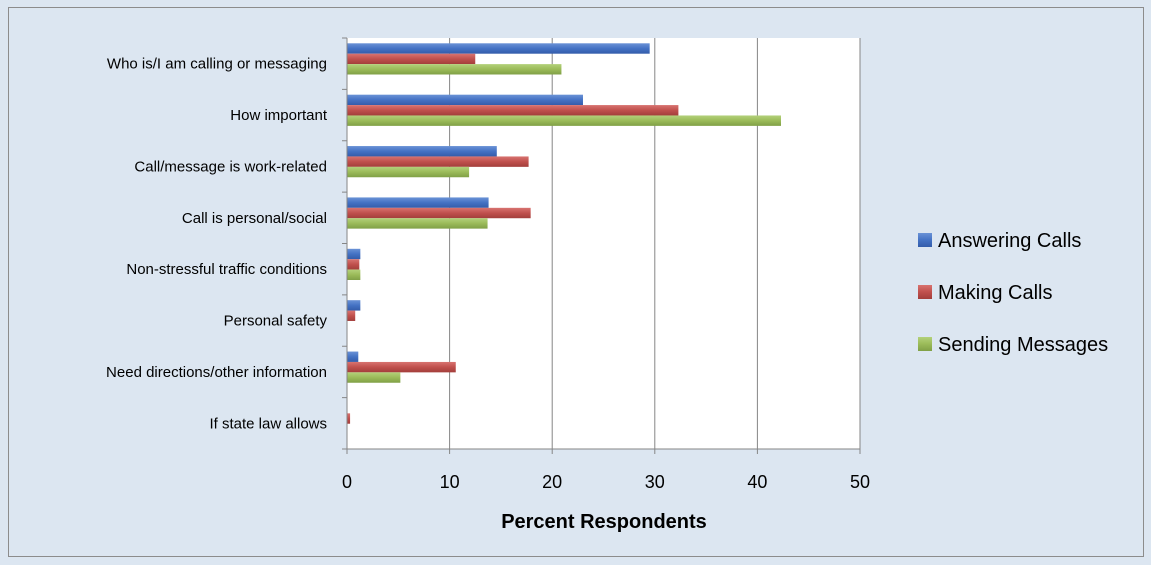  I want to click on x-tick-label: 0, so click(347, 482).